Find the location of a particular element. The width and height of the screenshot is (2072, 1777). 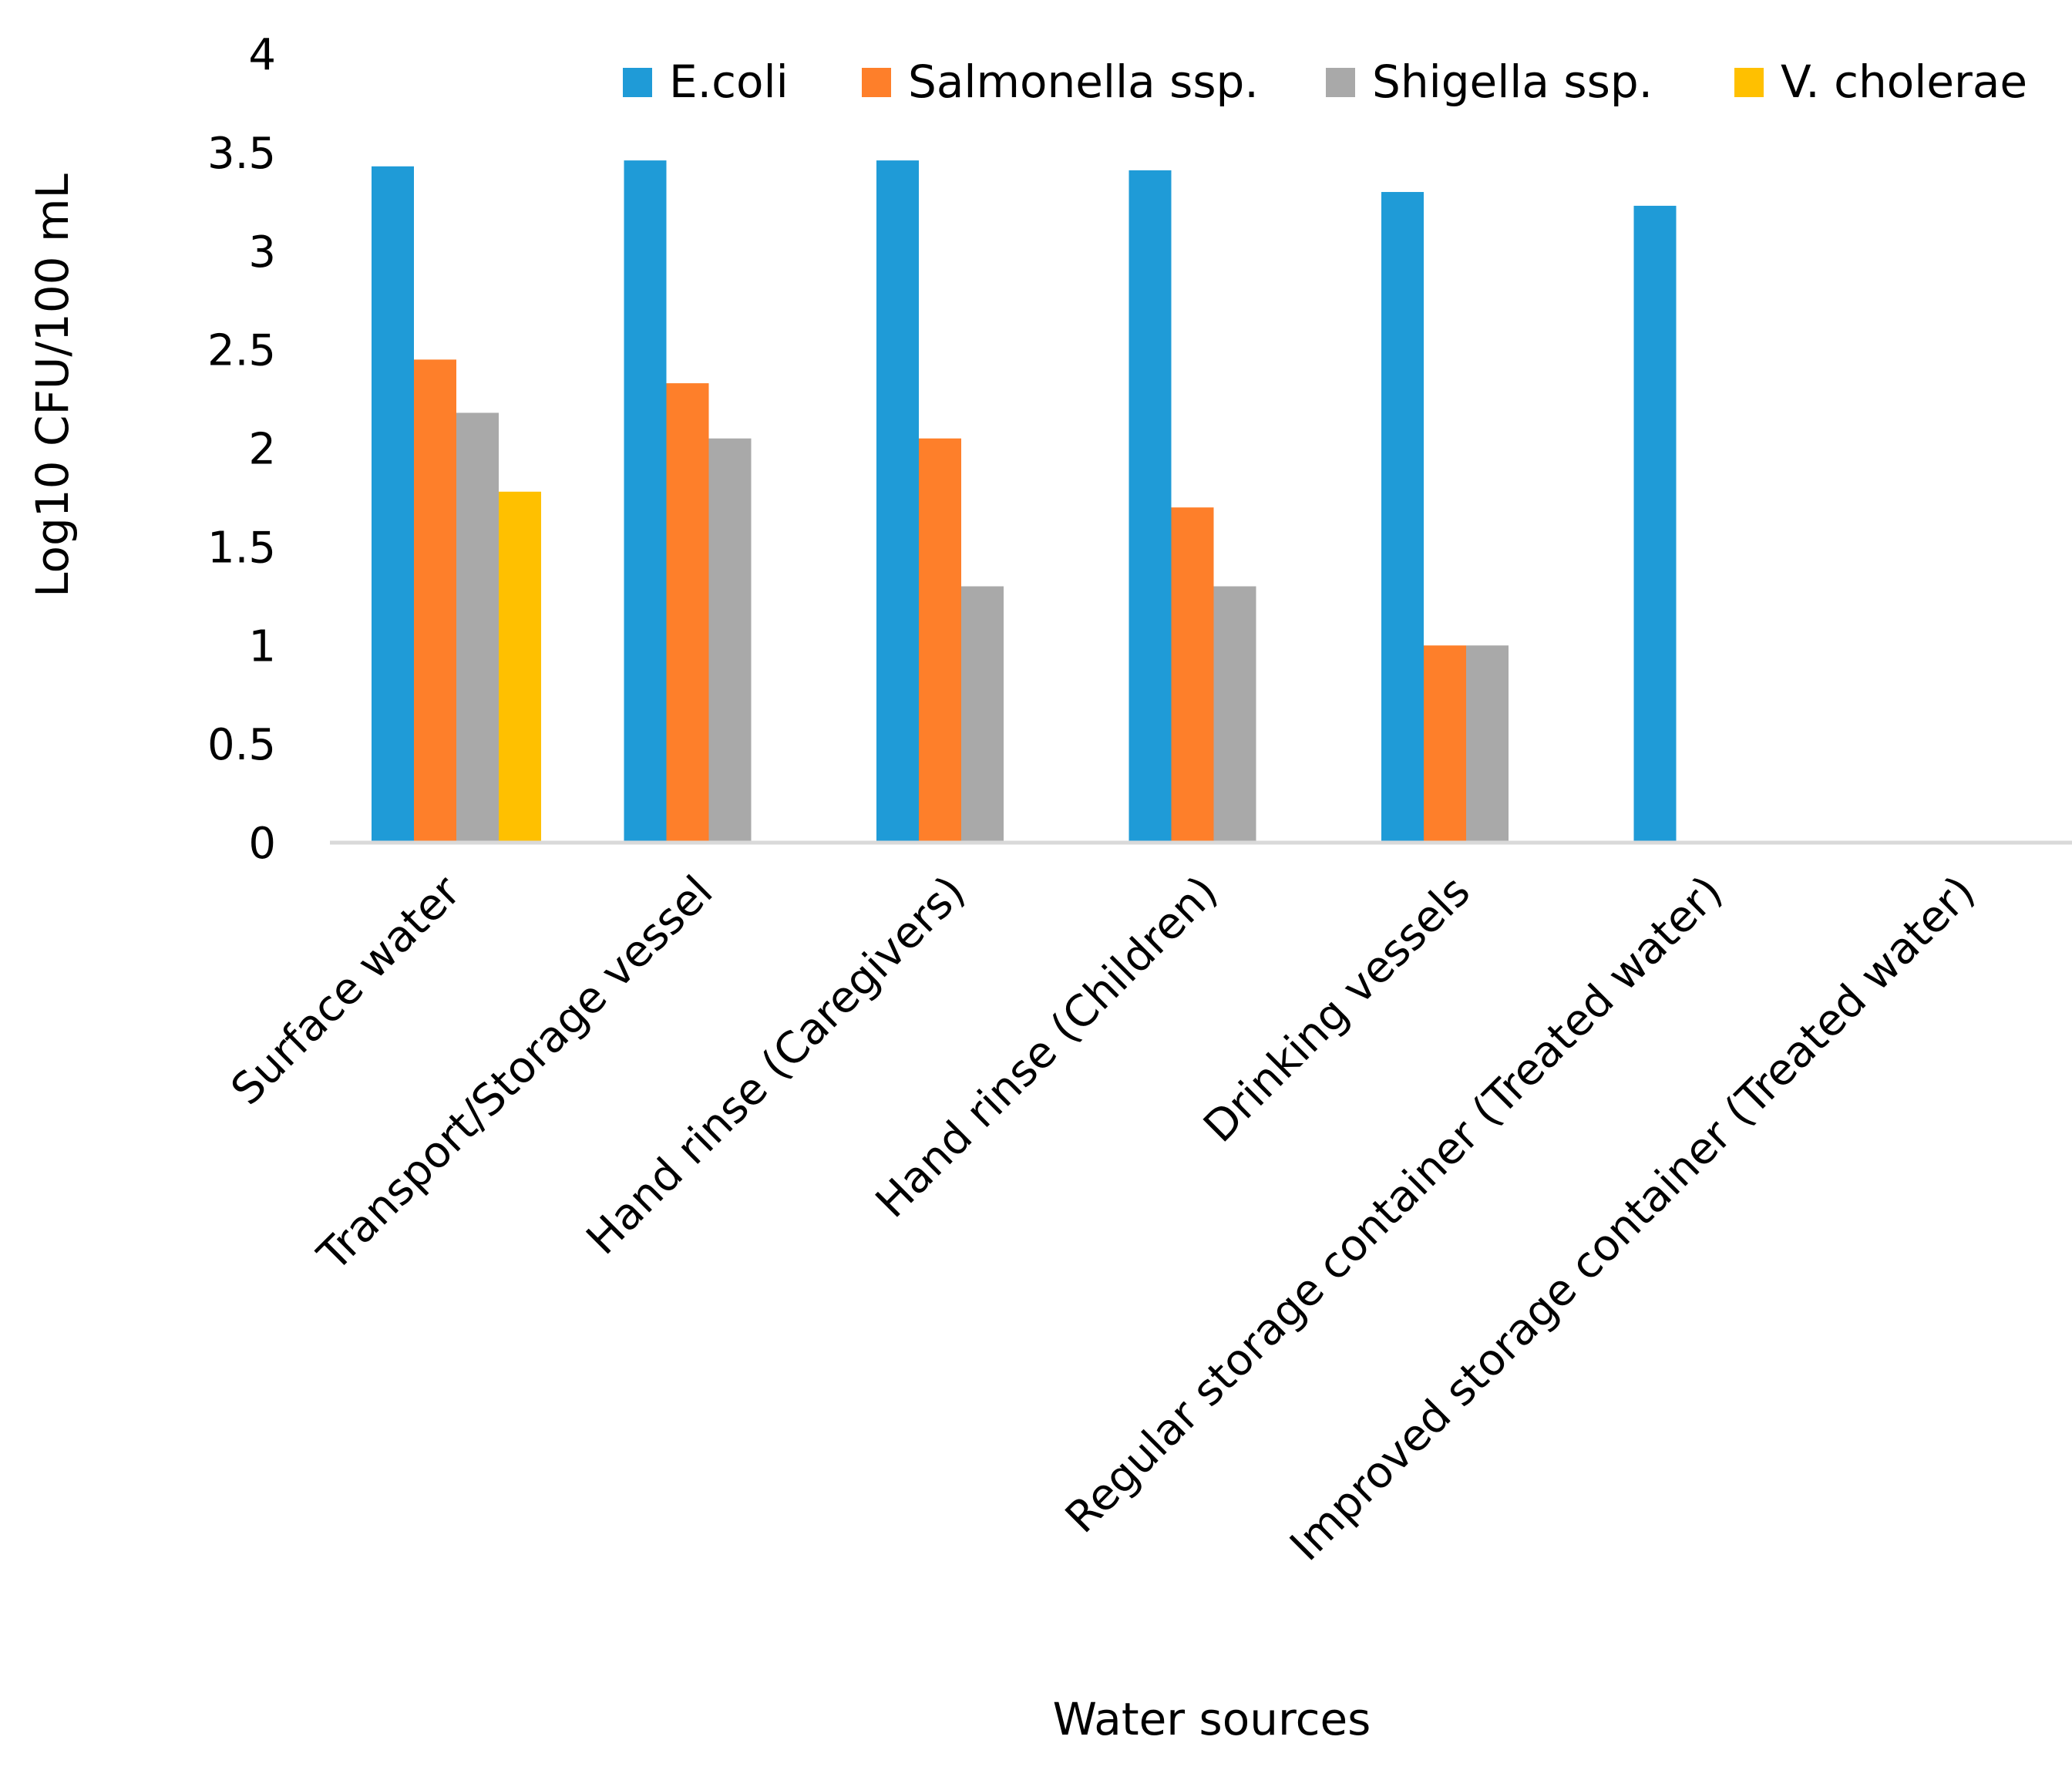

x-axis-title: Water sources is located at coordinates (1212, 1719).